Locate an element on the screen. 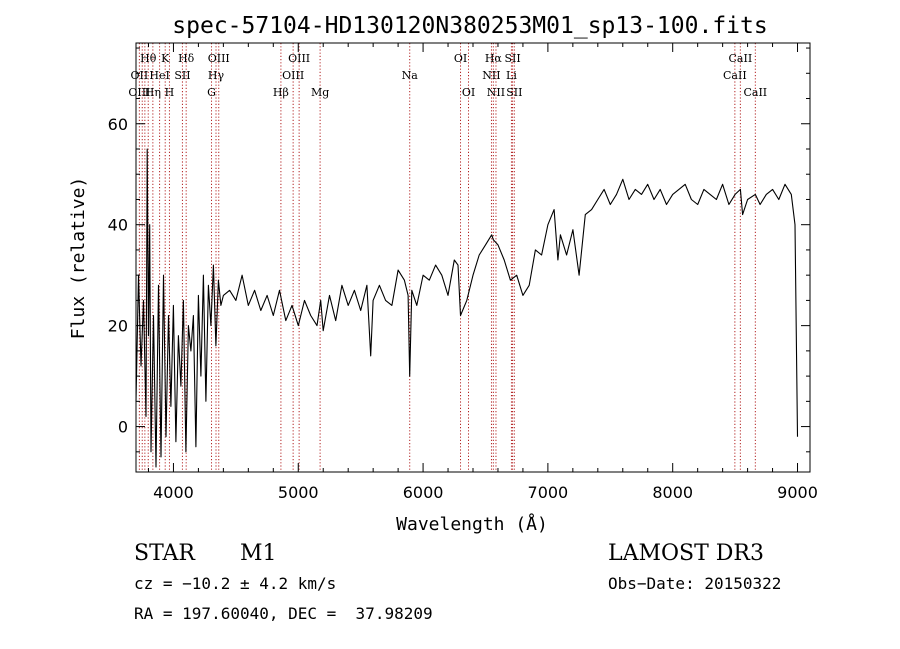 Image resolution: width=900 pixels, height=649 pixels. radec-text: RA = 197.60040, DEC = 37.98209 is located at coordinates (283, 613).